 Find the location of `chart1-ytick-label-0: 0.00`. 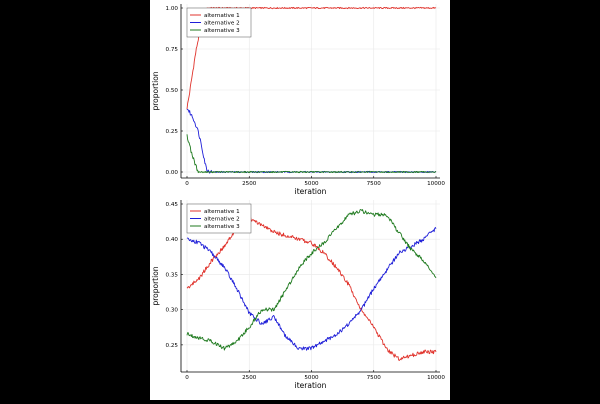

chart1-ytick-label-0: 0.00 is located at coordinates (172, 173).